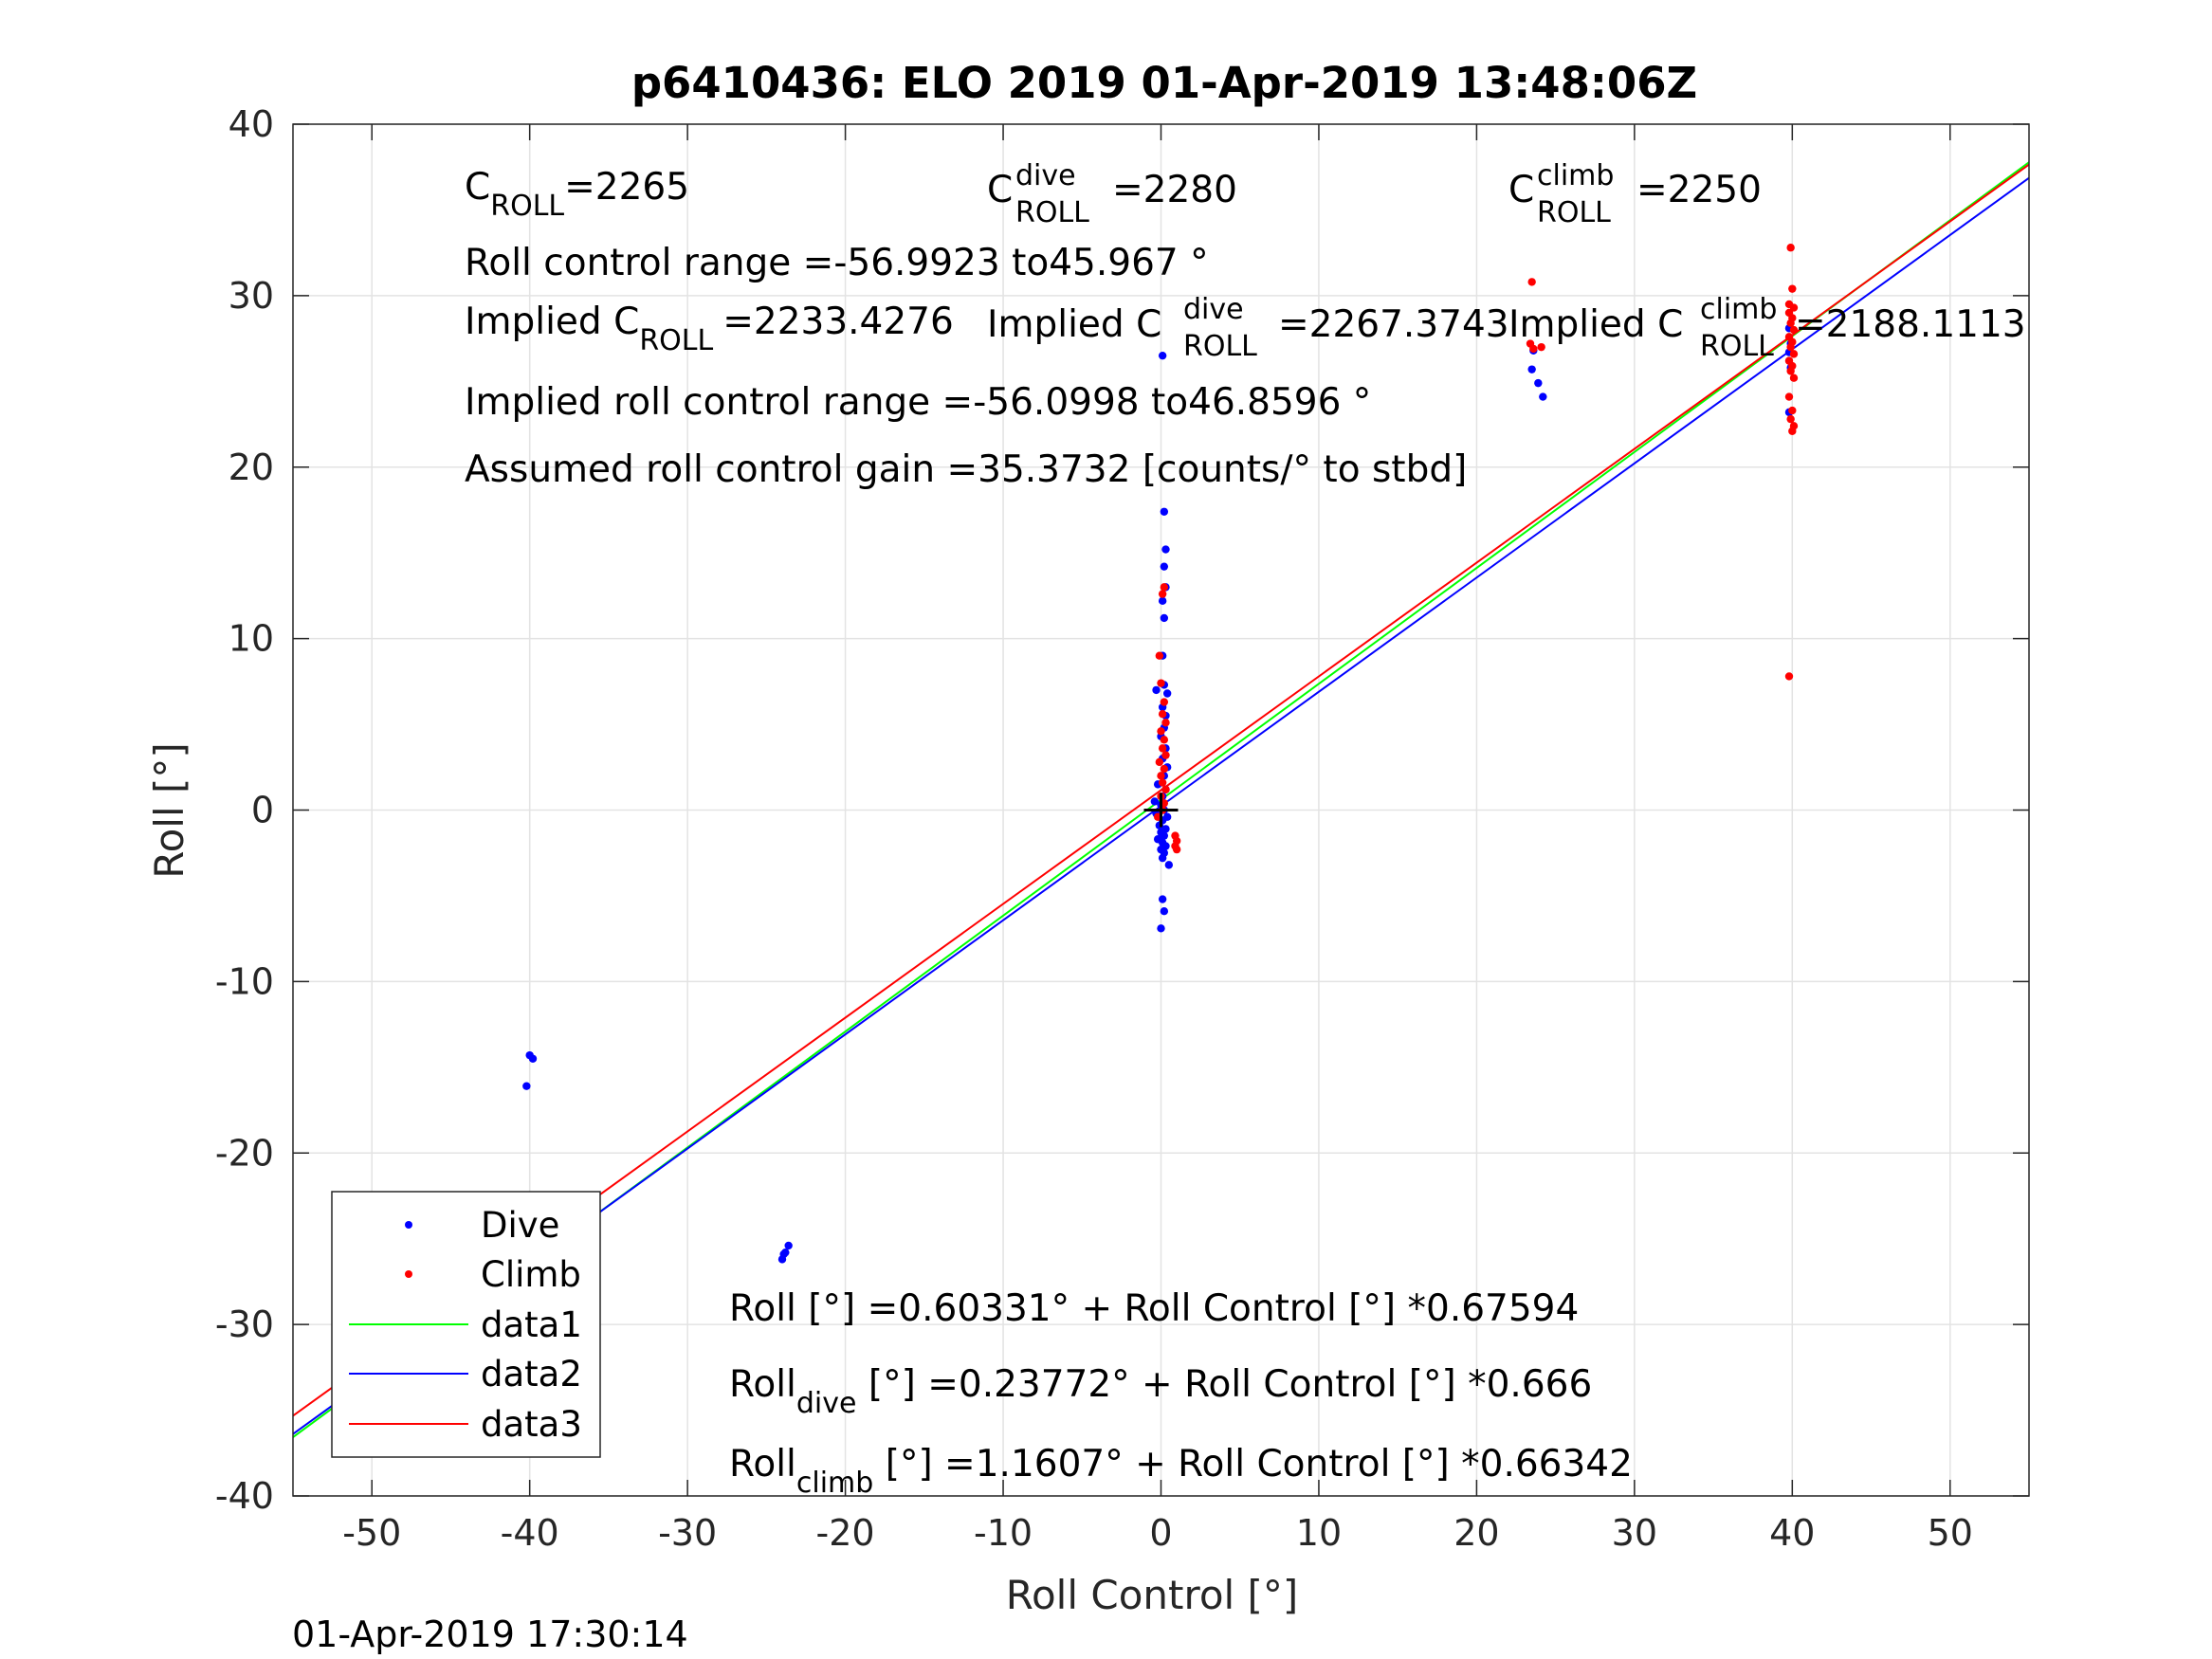 The width and height of the screenshot is (2212, 1659). Describe the element at coordinates (531, 1424) in the screenshot. I see `legend-label-data3: data3` at that location.